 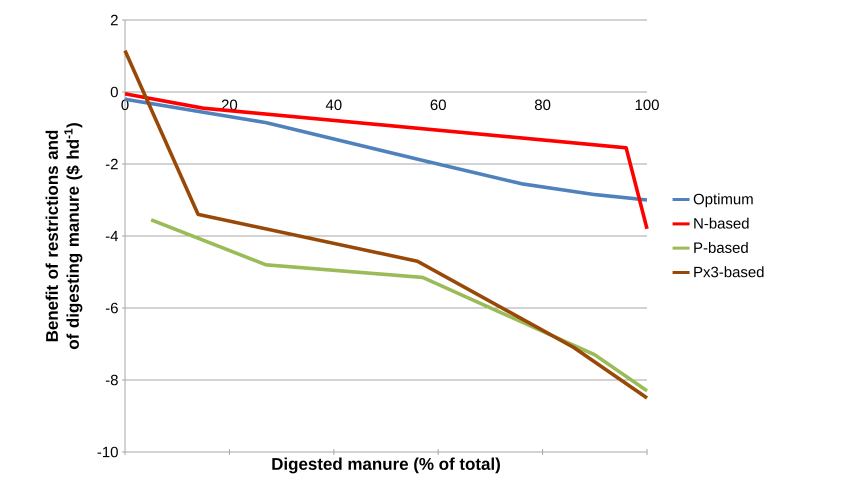 What do you see at coordinates (723, 200) in the screenshot?
I see `legend-label: Optimum` at bounding box center [723, 200].